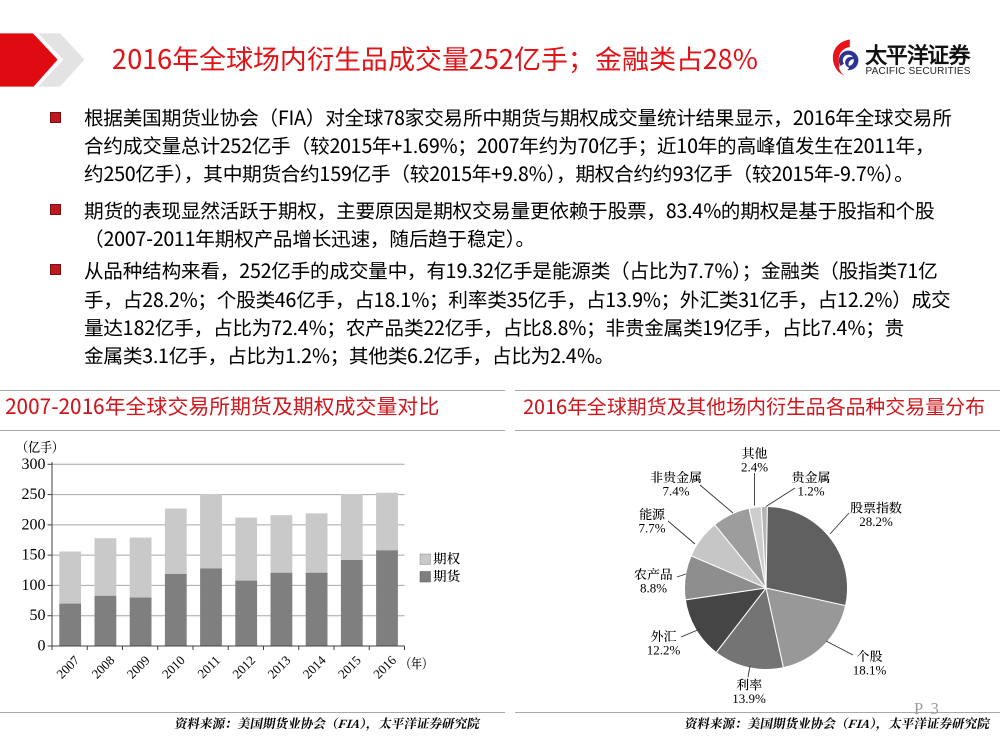 This screenshot has width=1000, height=750. Describe the element at coordinates (754, 466) in the screenshot. I see `svg-text: 2.4%` at that location.